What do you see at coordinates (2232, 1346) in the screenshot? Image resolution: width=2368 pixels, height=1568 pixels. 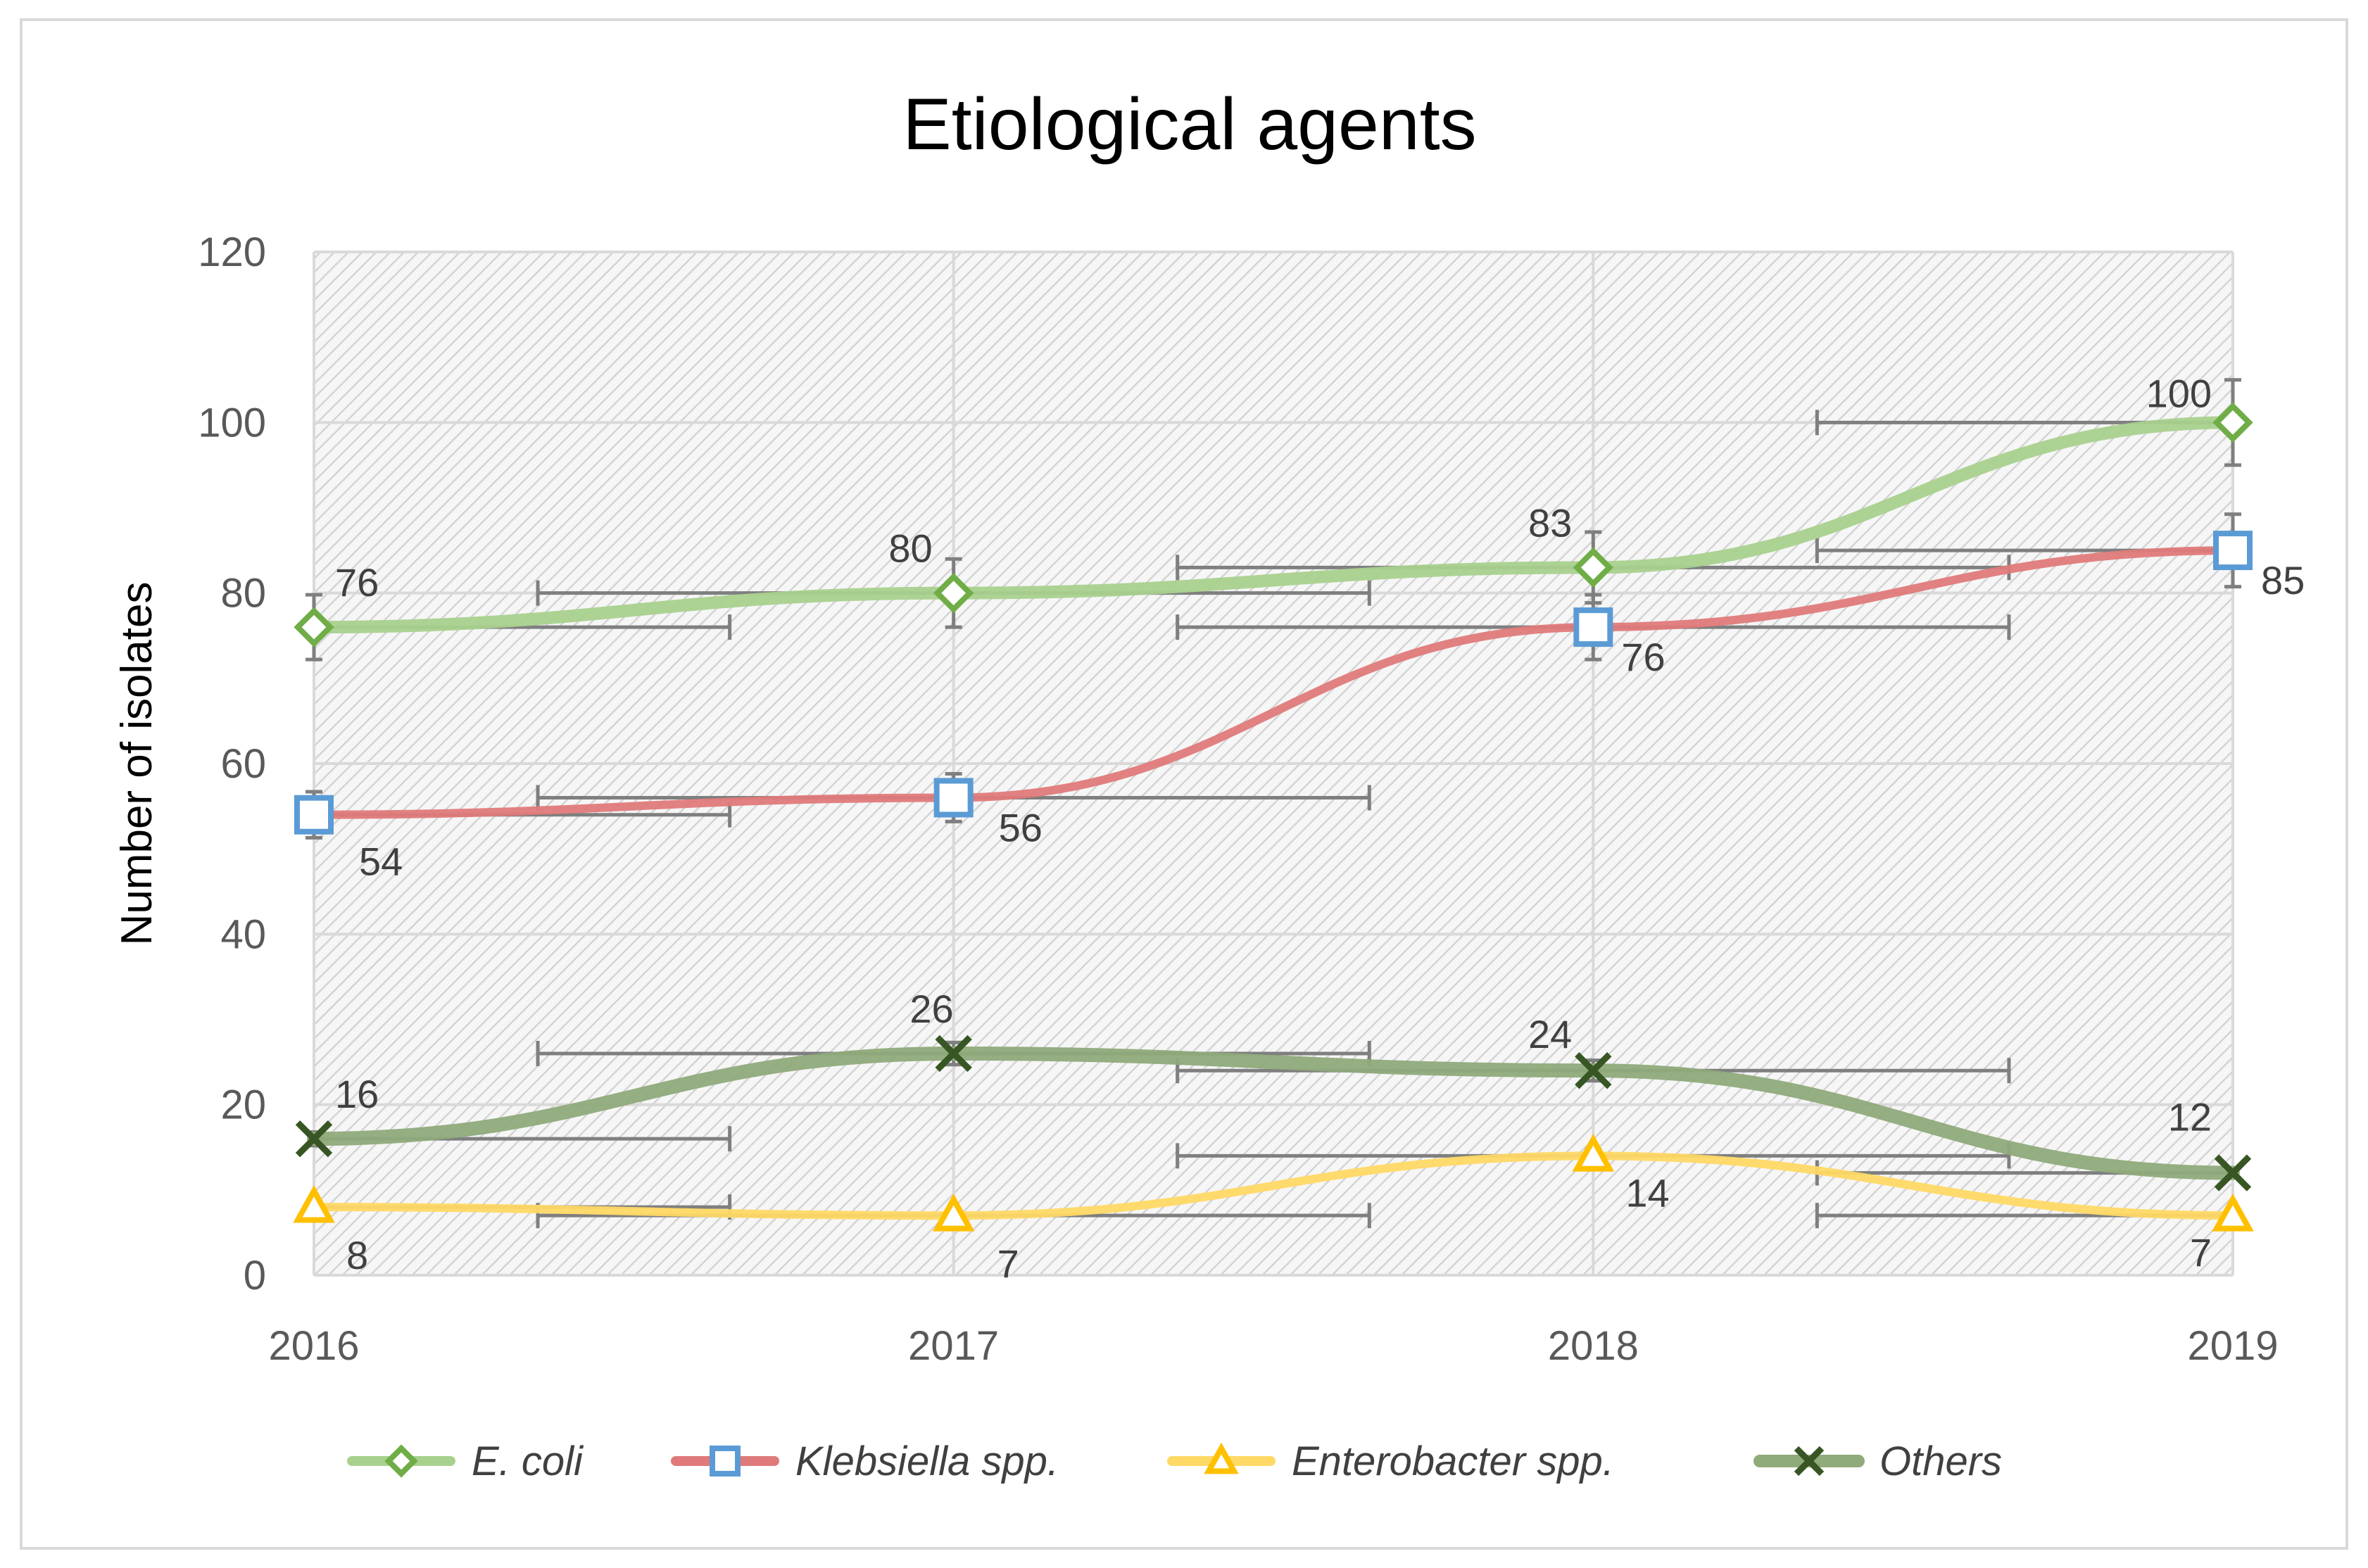 I see `x-tick-label: 2019` at bounding box center [2232, 1346].